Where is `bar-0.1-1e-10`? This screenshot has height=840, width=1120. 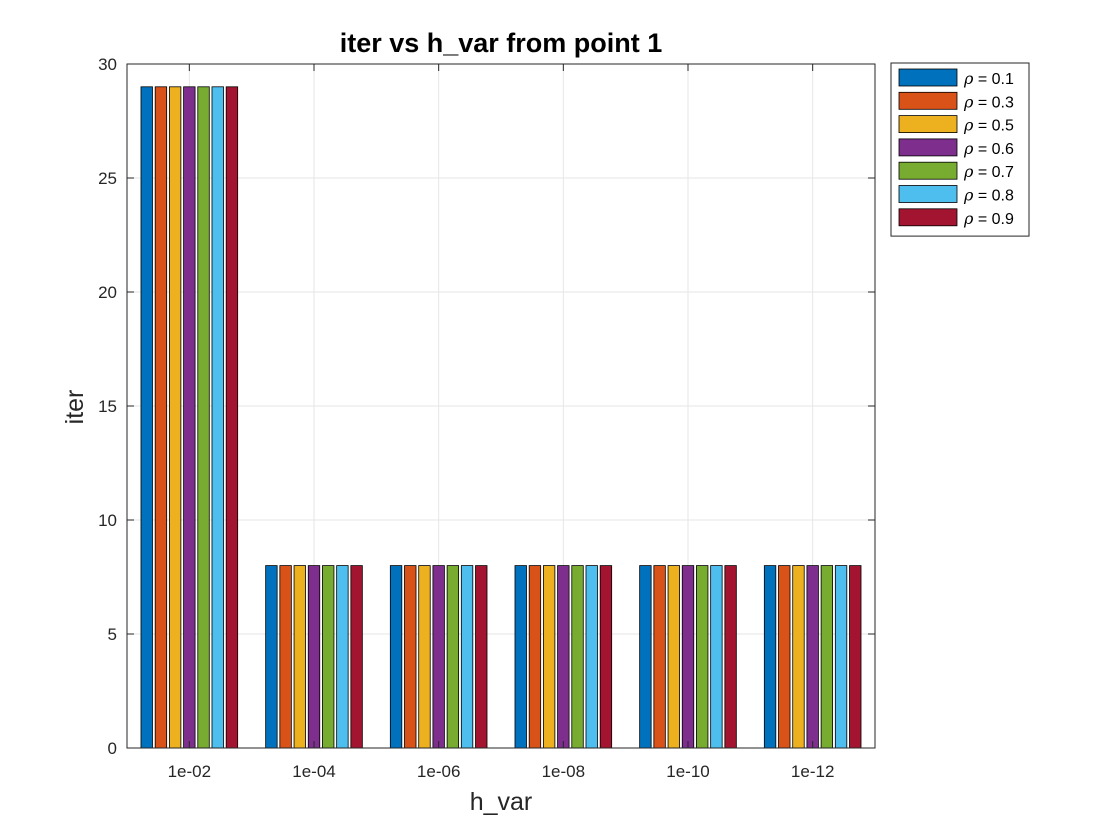
bar-0.1-1e-10 is located at coordinates (645, 657).